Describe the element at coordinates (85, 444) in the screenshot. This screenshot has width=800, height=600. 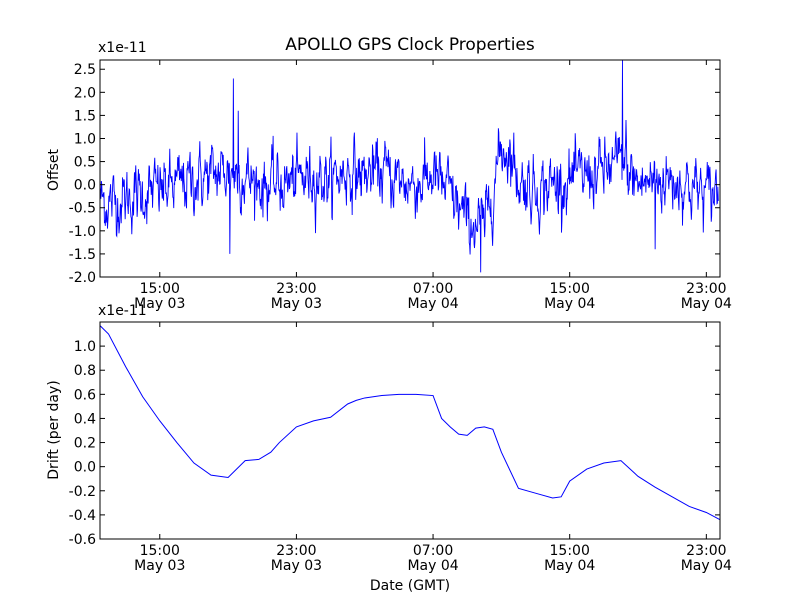
I see `y-tick-label: 0.2` at that location.